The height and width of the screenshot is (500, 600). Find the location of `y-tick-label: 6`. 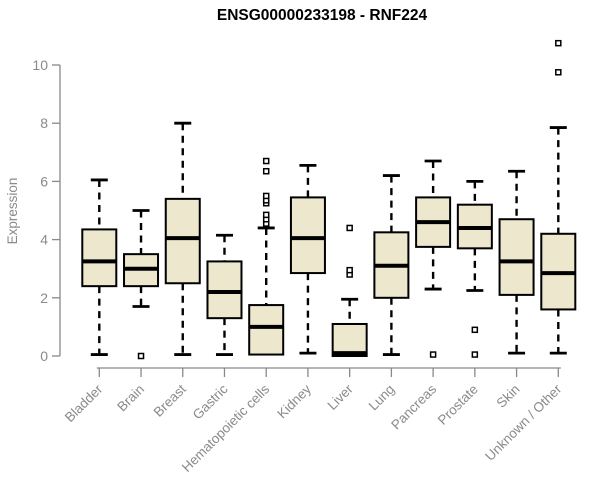

y-tick-label: 6 is located at coordinates (44, 181).